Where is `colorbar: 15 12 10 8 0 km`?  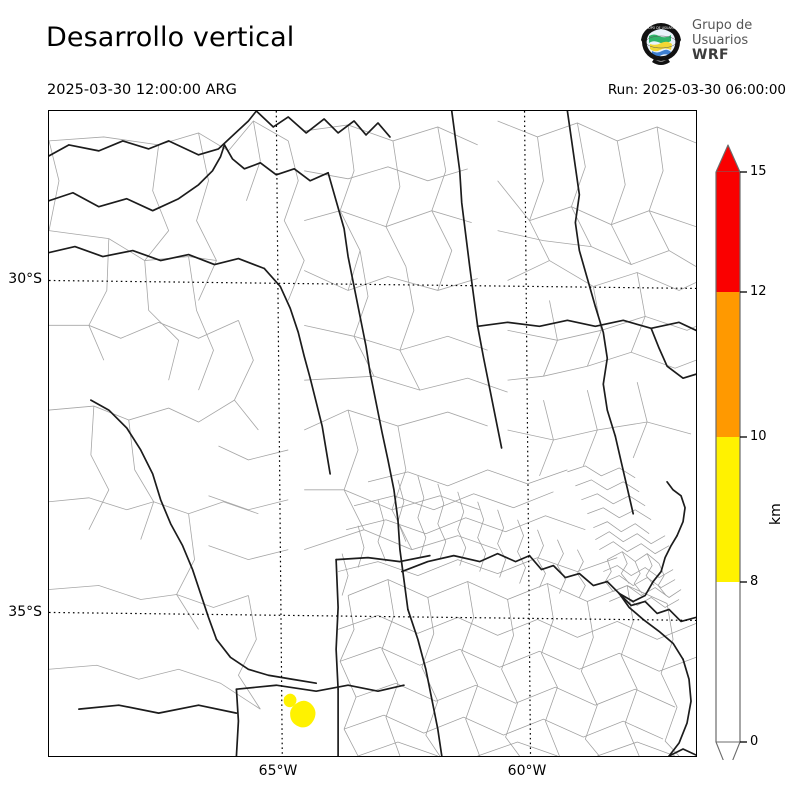
colorbar: 15 12 10 8 0 km is located at coordinates (752, 435).